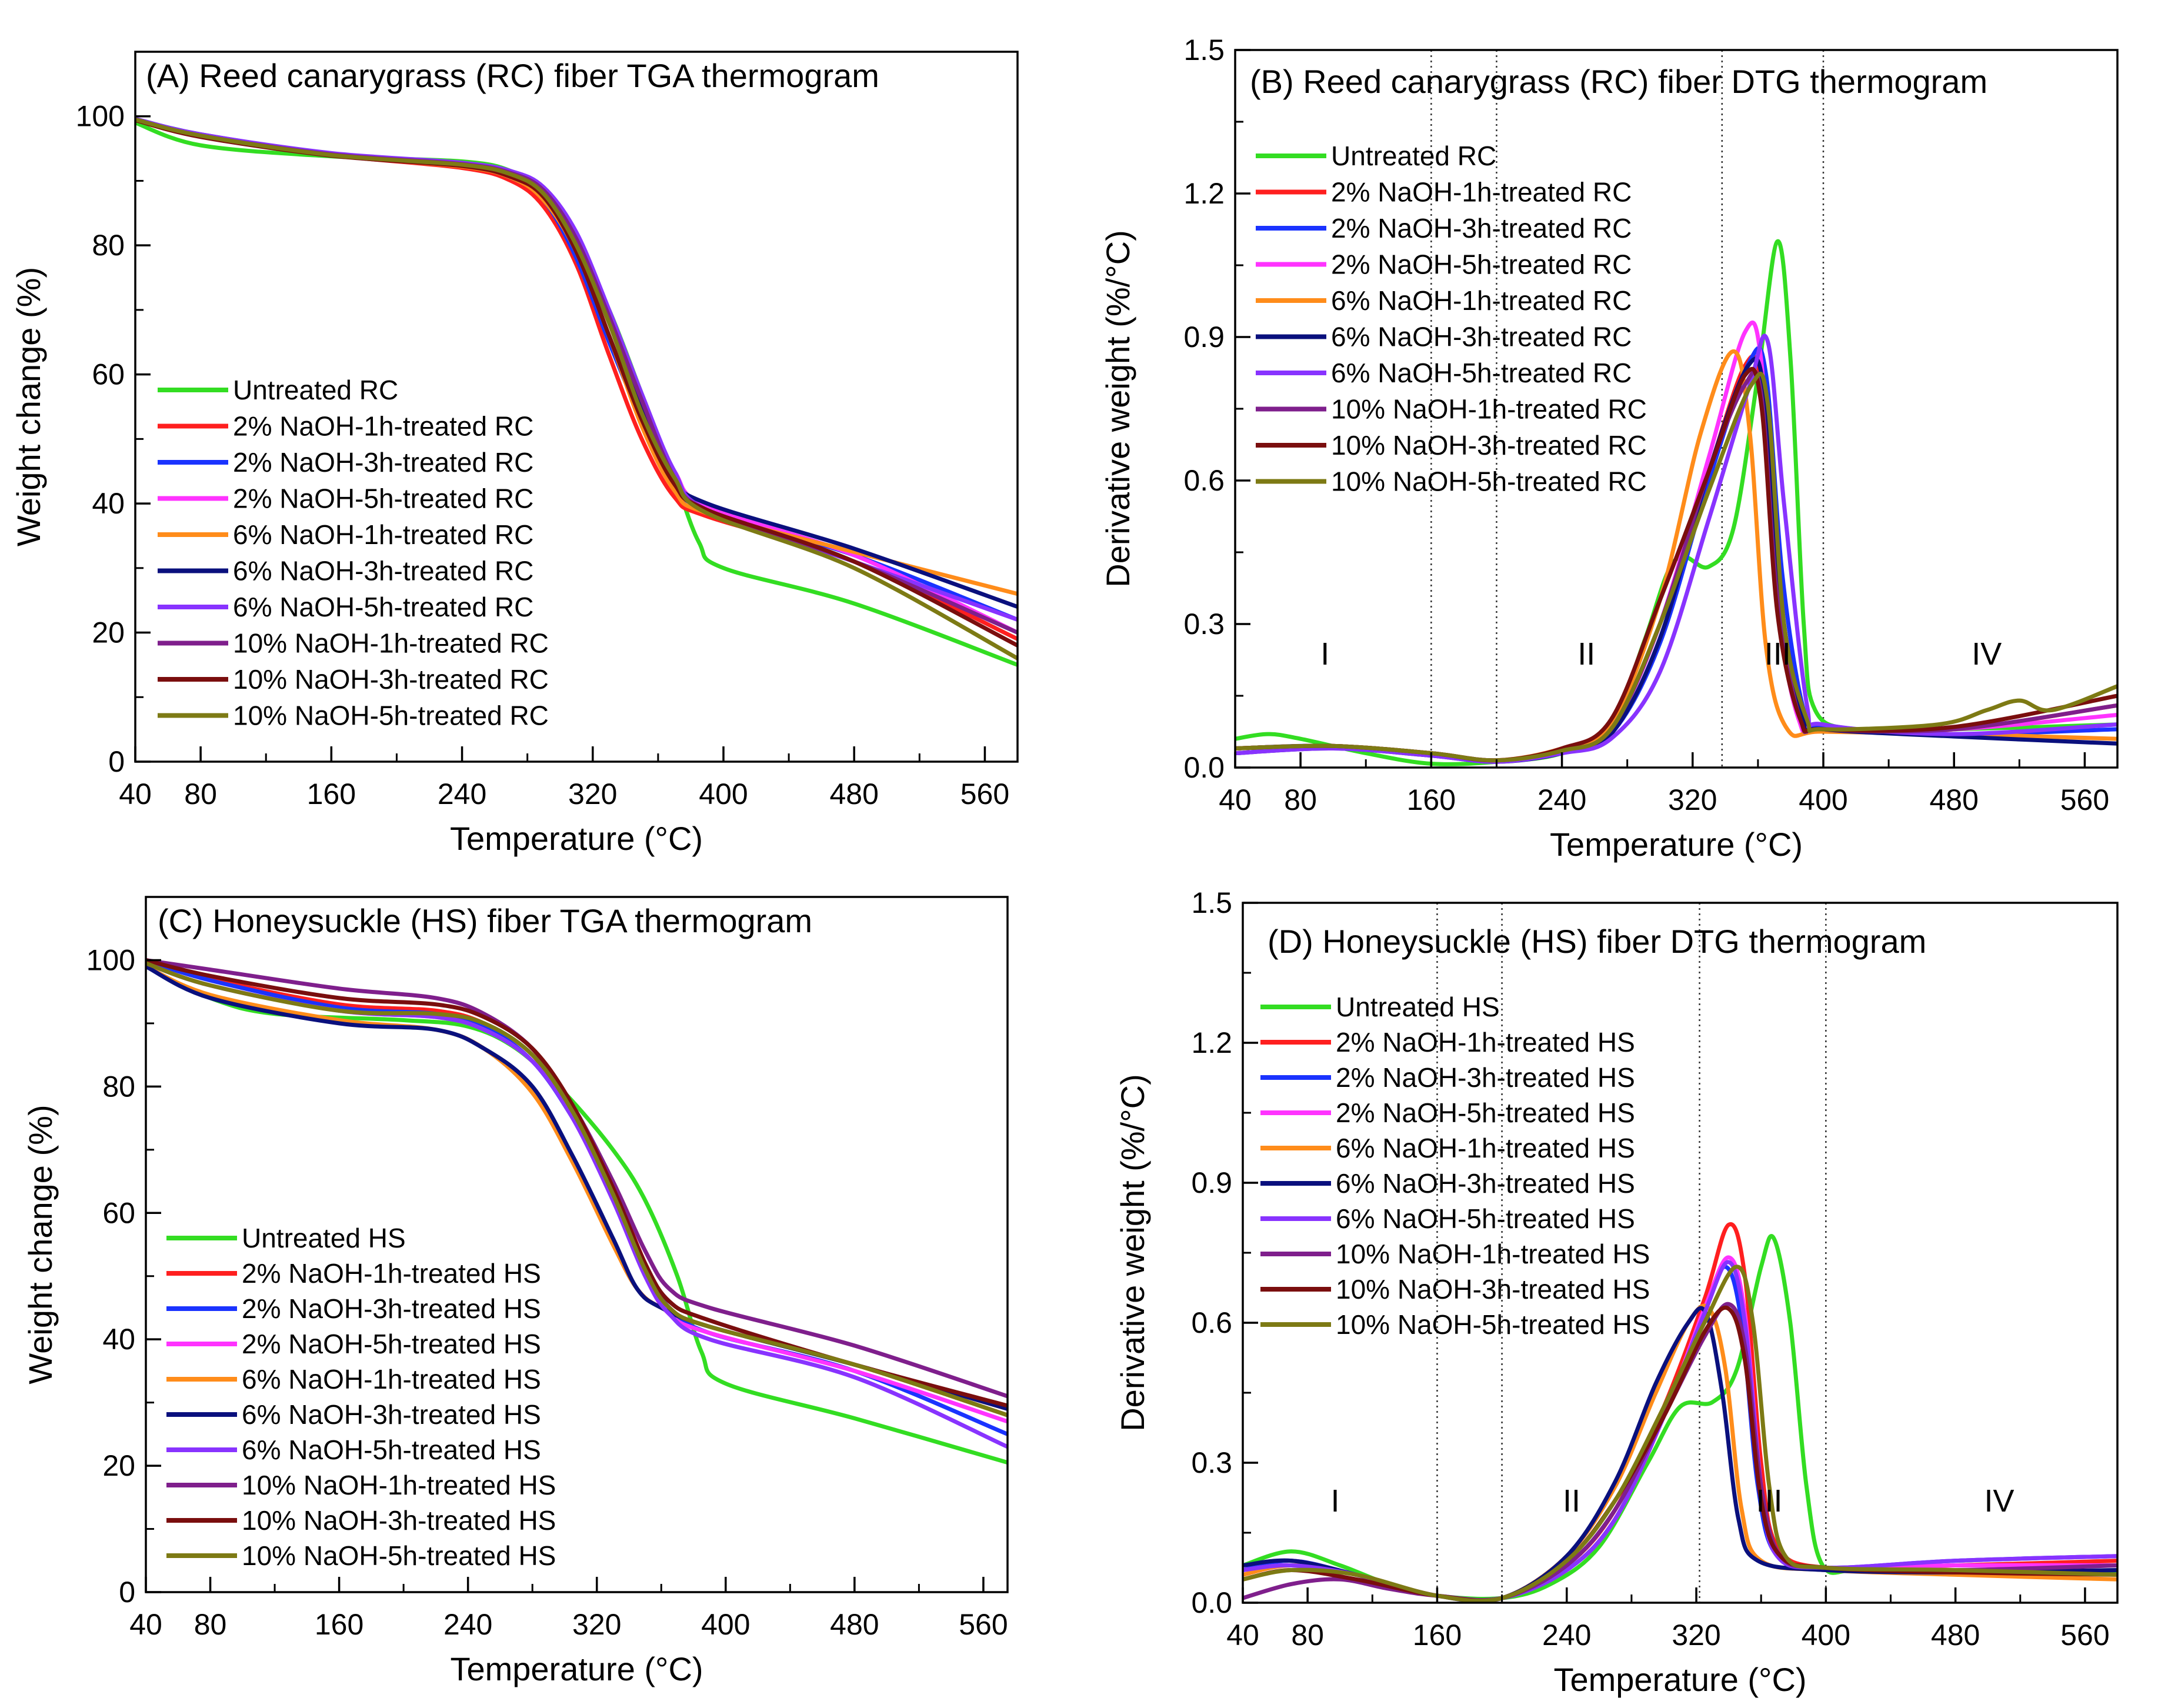  Describe the element at coordinates (1999, 1501) in the screenshot. I see `region-label: IV` at that location.